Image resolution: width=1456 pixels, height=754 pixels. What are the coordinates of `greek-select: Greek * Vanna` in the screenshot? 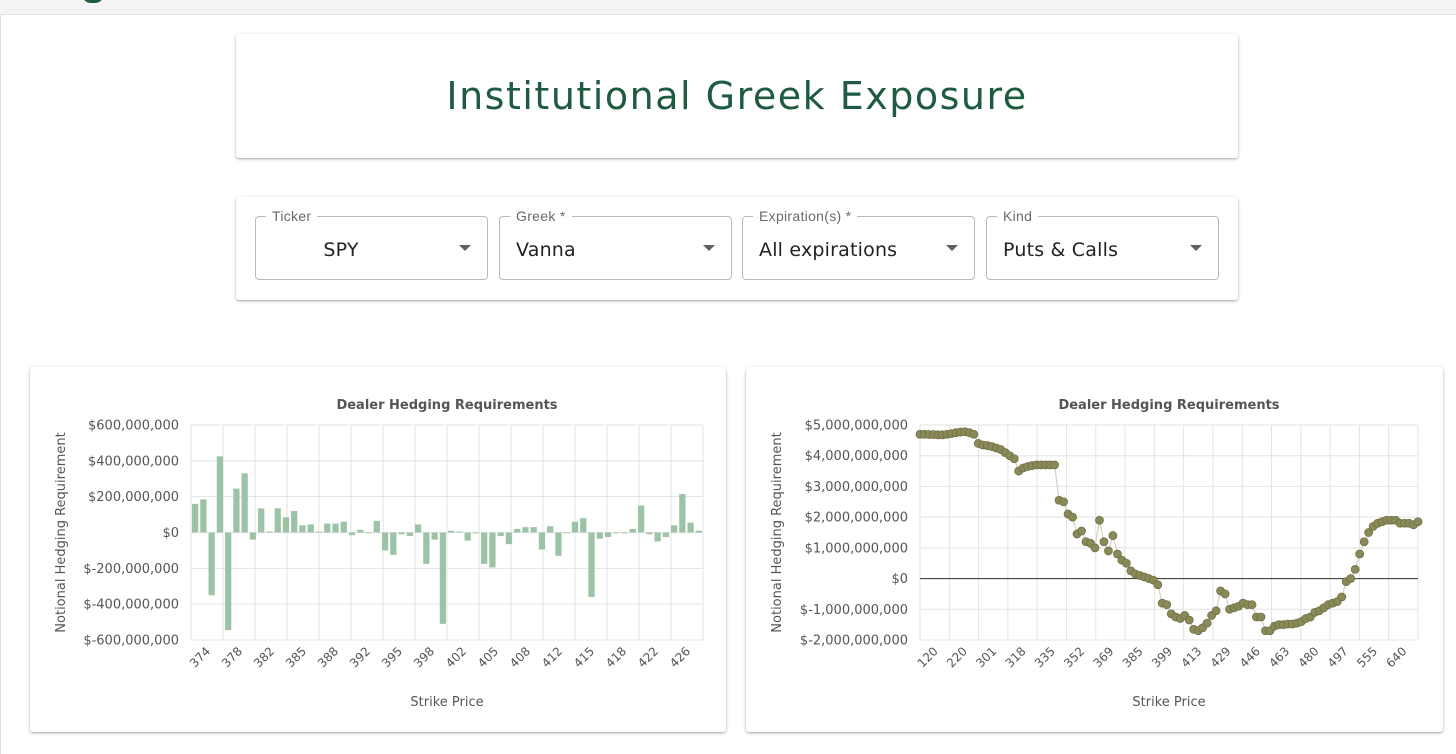 It's located at (615, 244).